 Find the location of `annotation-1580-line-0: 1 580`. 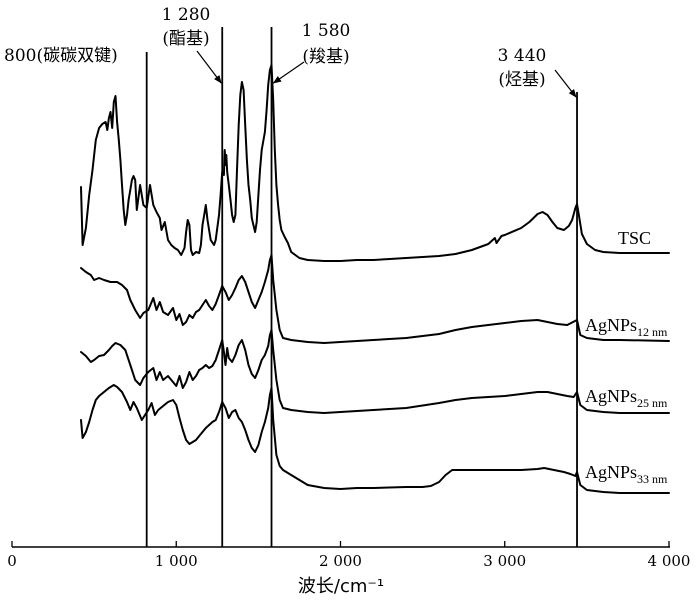

annotation-1580-line-0: 1 580 is located at coordinates (326, 31).